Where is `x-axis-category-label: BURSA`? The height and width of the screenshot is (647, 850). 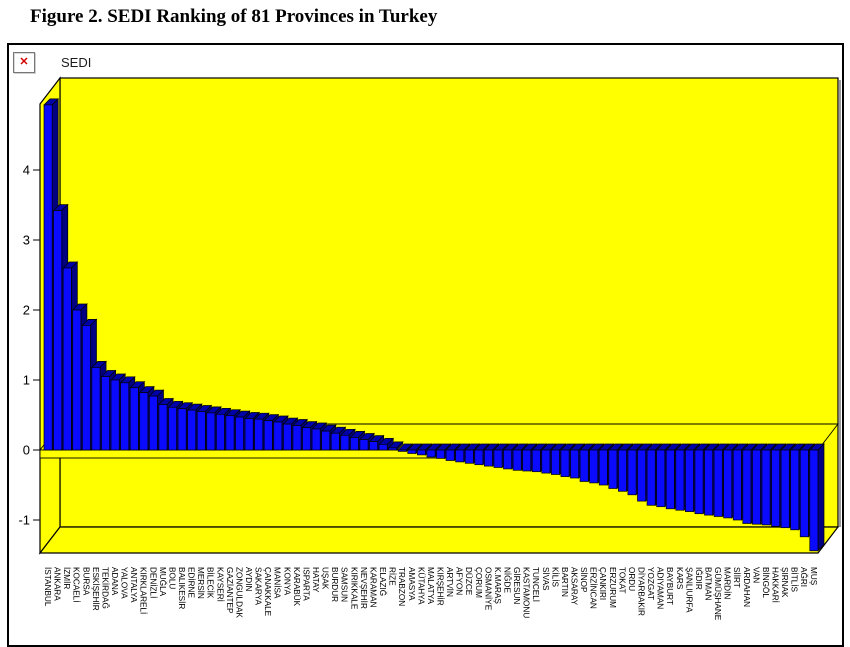 x-axis-category-label: BURSA is located at coordinates (85, 581).